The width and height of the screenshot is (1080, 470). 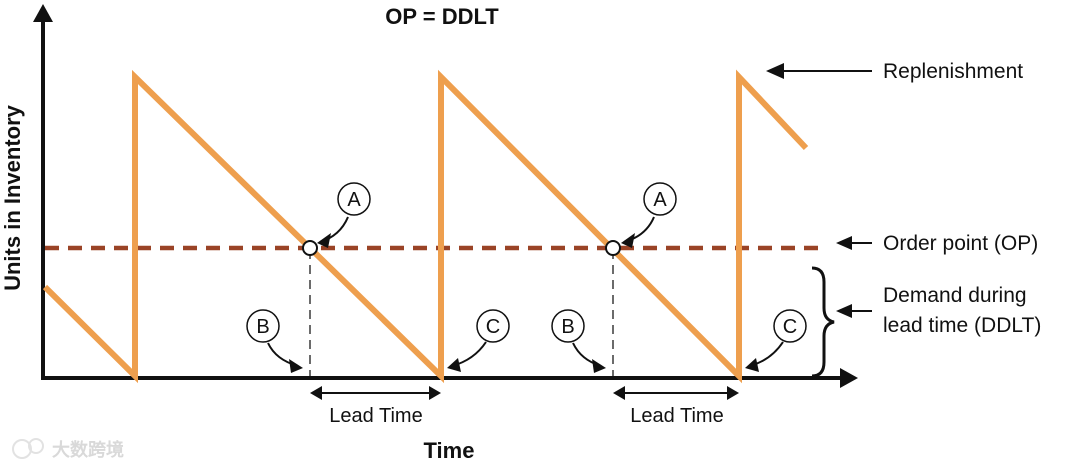 I want to click on x-axis-arrowhead, so click(x=849, y=378).